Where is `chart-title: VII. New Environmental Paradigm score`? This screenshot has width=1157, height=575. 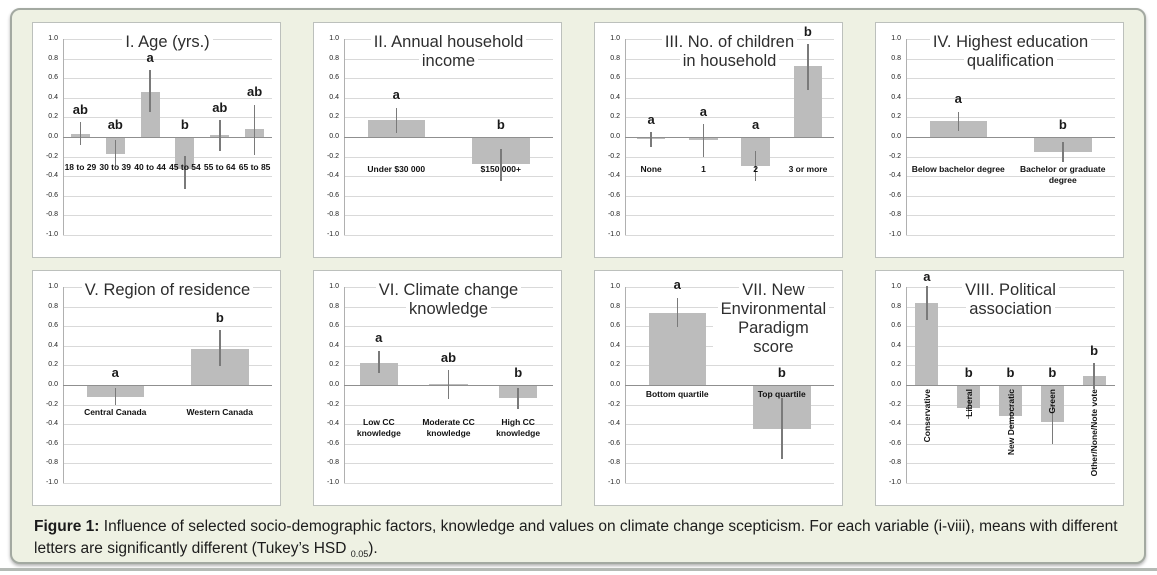 chart-title: VII. New Environmental Paradigm score is located at coordinates (773, 319).